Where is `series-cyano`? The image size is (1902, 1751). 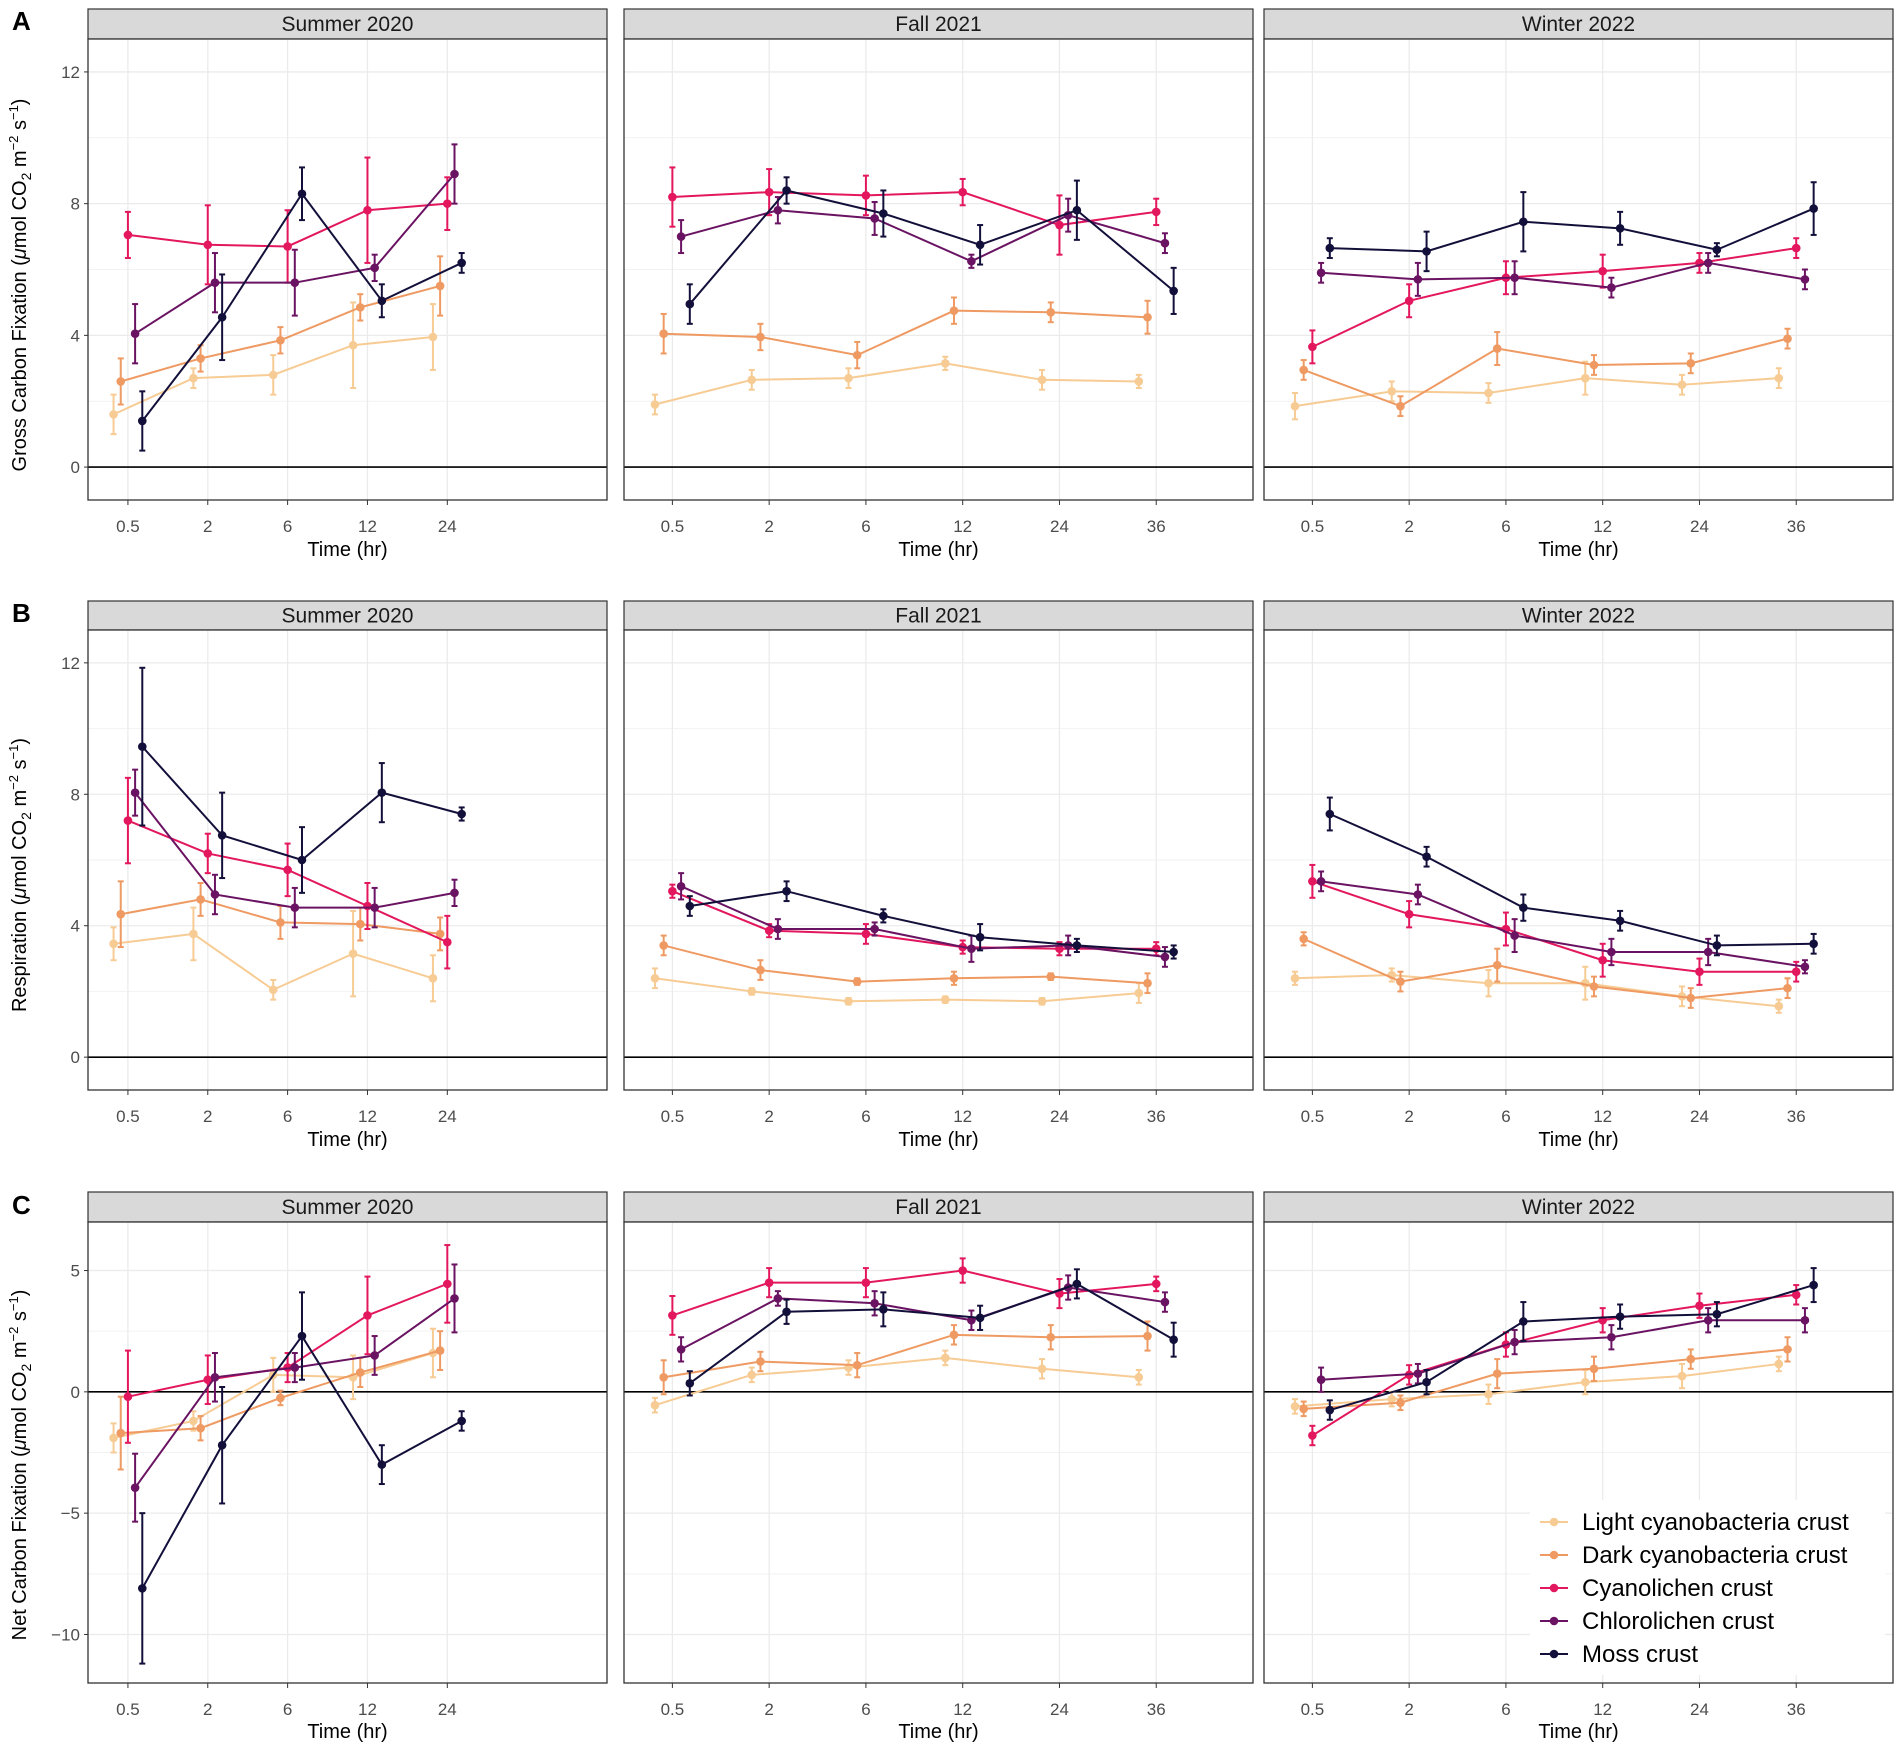
series-cyano is located at coordinates (914, 211).